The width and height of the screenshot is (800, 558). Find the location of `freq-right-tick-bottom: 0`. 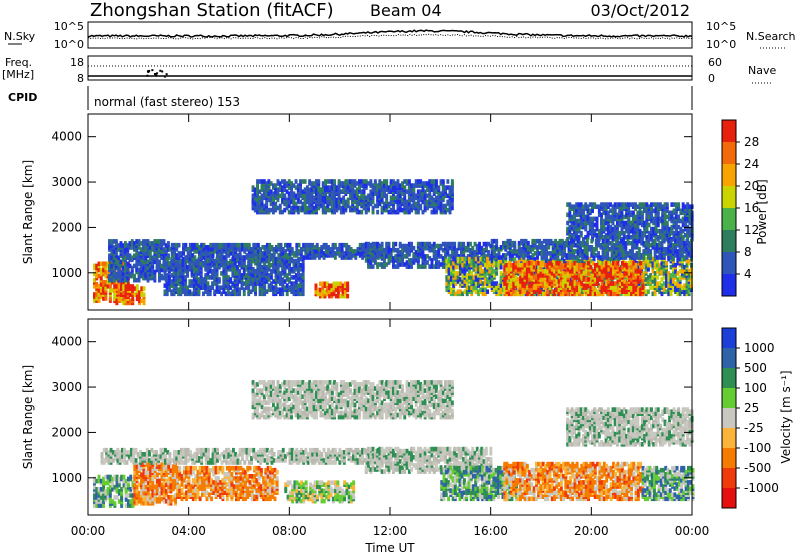

freq-right-tick-bottom: 0 is located at coordinates (711, 78).